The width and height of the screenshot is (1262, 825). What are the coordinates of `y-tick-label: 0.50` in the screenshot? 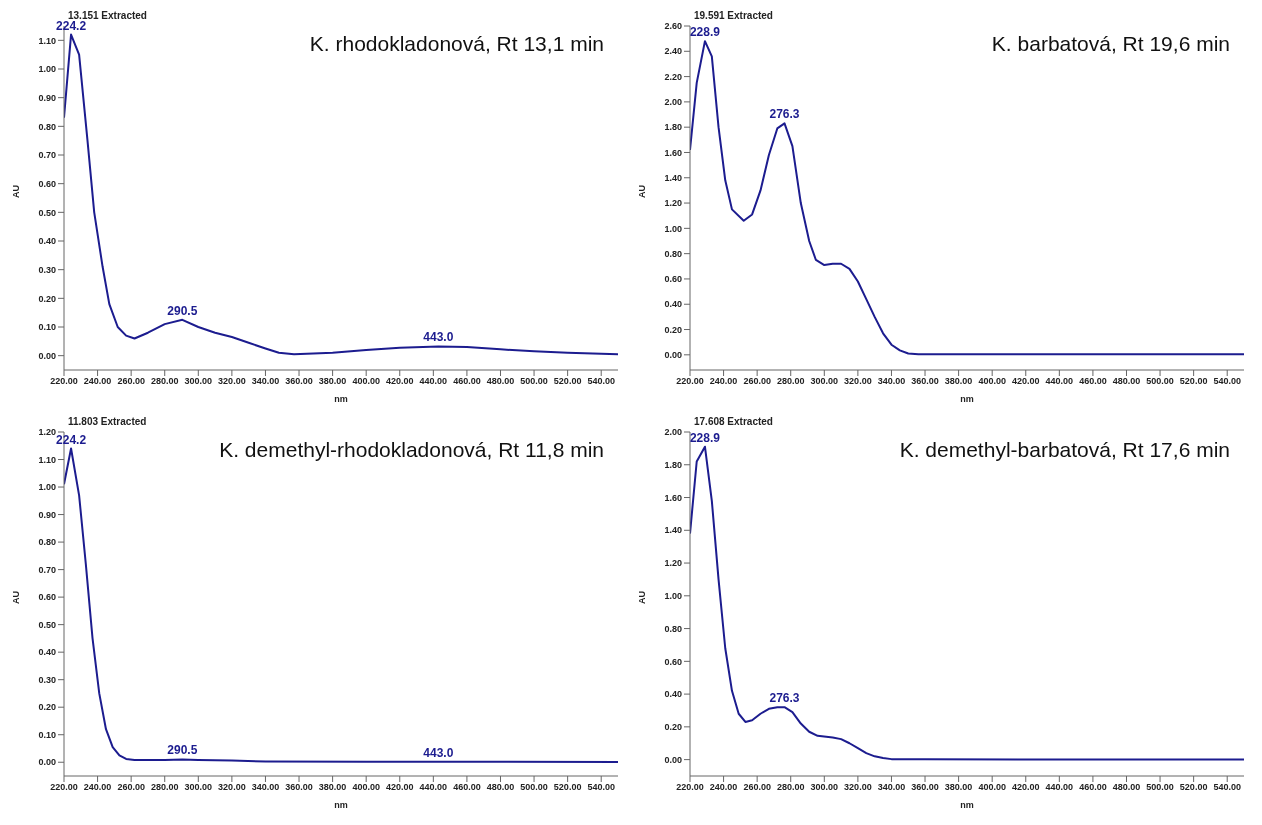 It's located at (47, 624).